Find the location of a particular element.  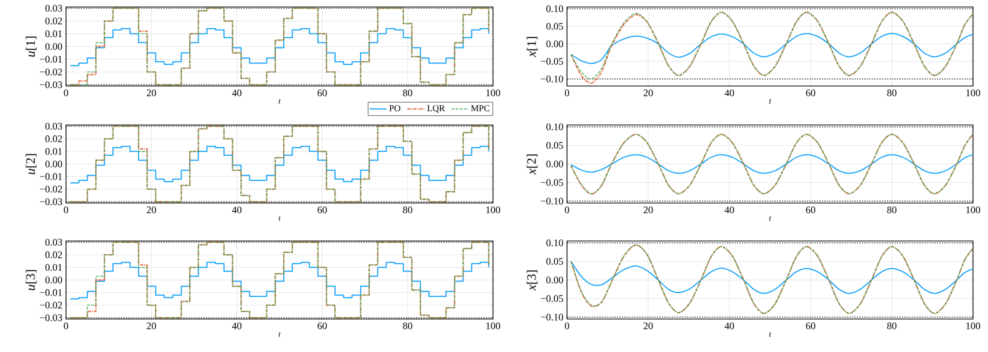

y-axis-title: u[3] is located at coordinates (31, 280).